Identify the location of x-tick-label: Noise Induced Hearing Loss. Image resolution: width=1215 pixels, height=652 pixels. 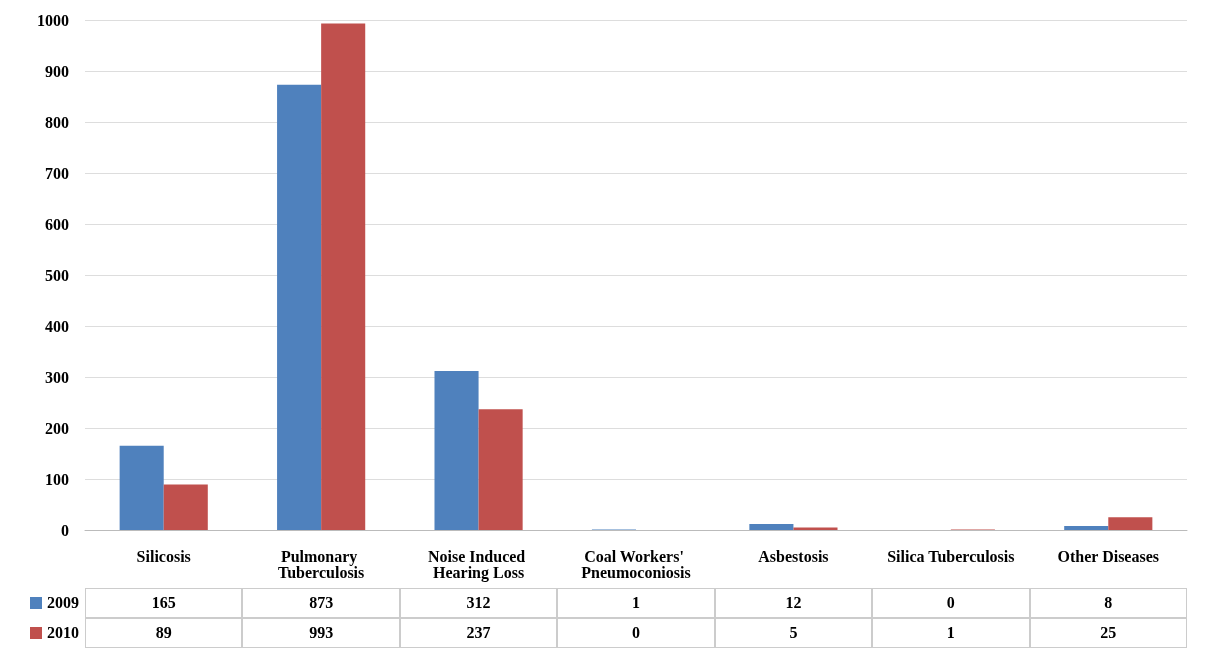
(478, 564).